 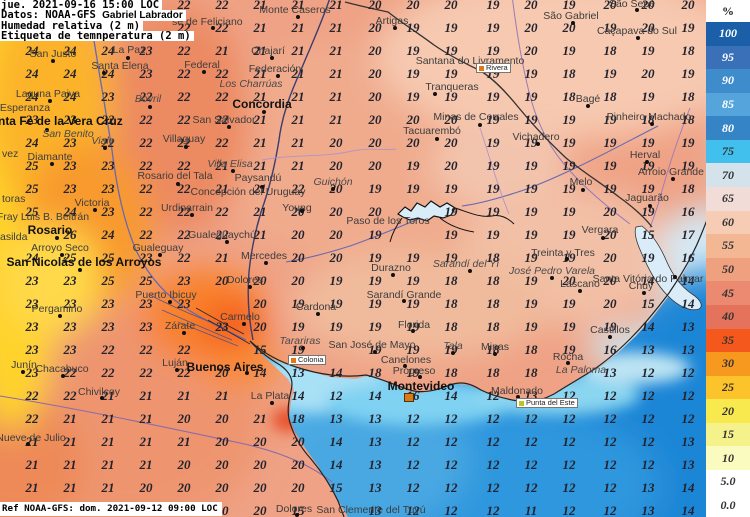 What do you see at coordinates (333, 182) in the screenshot?
I see `city-label: Guichón` at bounding box center [333, 182].